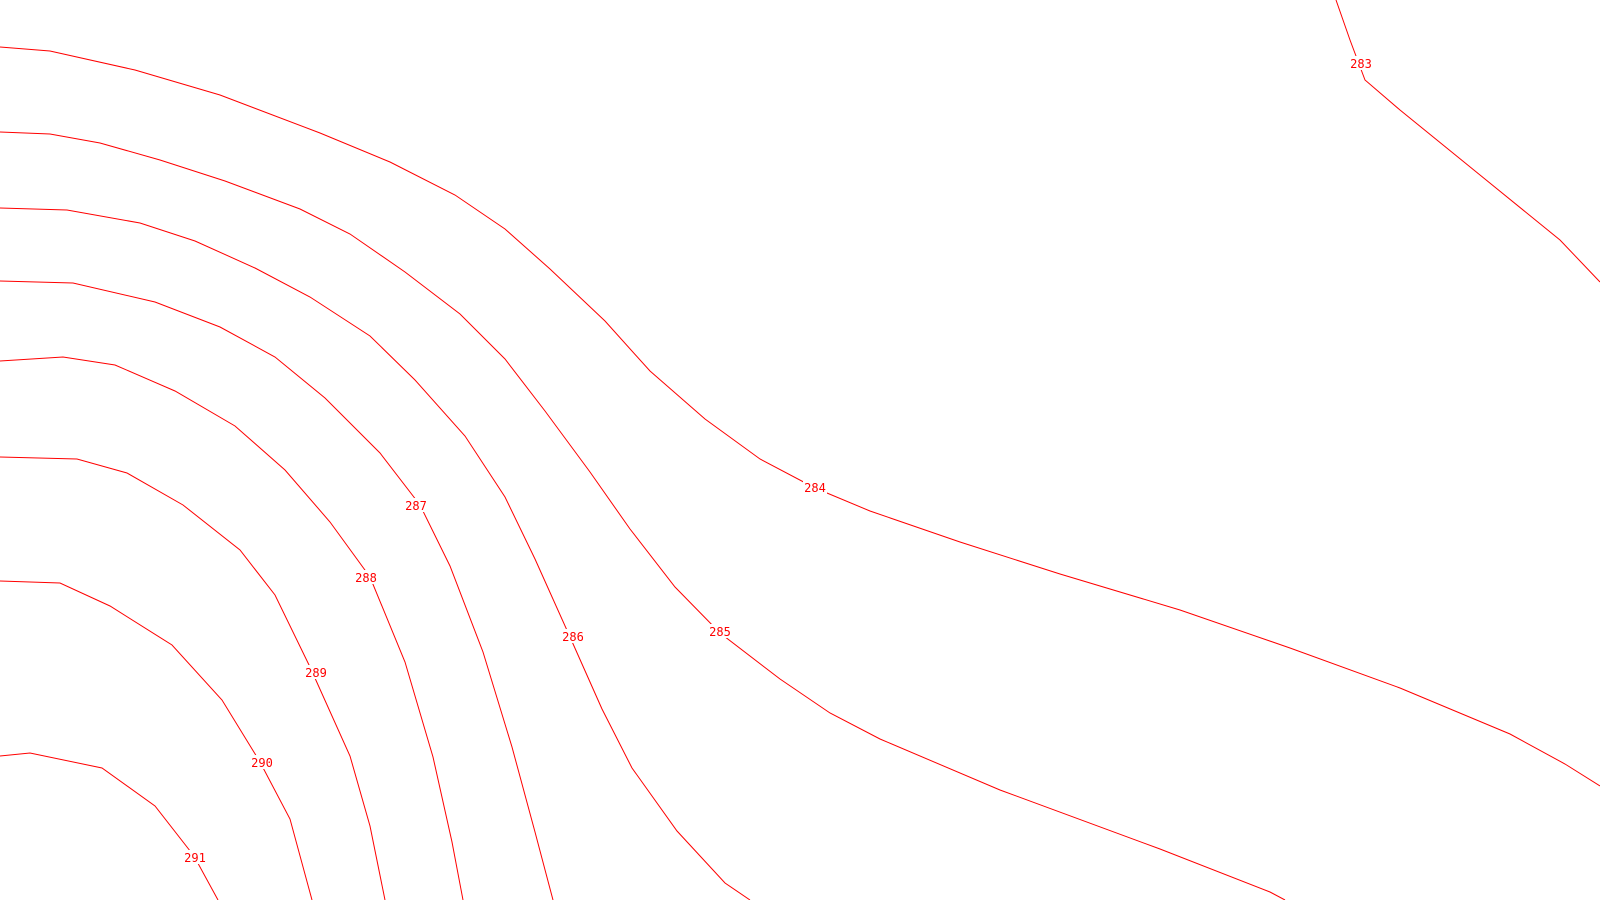 Image resolution: width=1600 pixels, height=905 pixels. I want to click on contour-label-288: 288, so click(366, 578).